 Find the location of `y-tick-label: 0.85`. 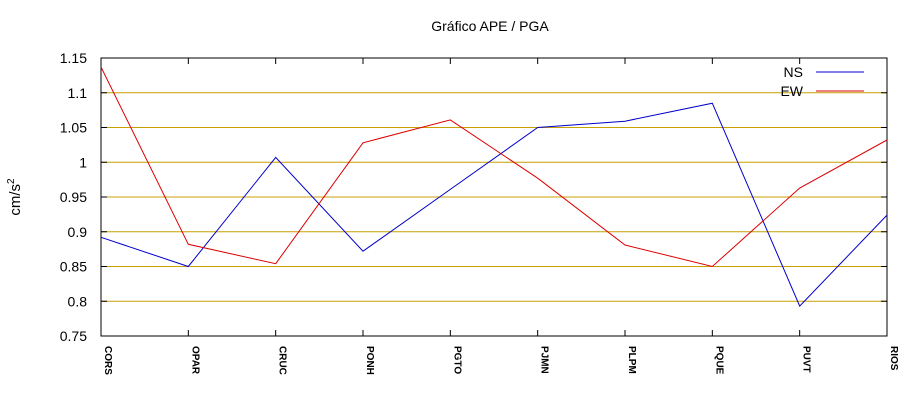

y-tick-label: 0.85 is located at coordinates (73, 267).